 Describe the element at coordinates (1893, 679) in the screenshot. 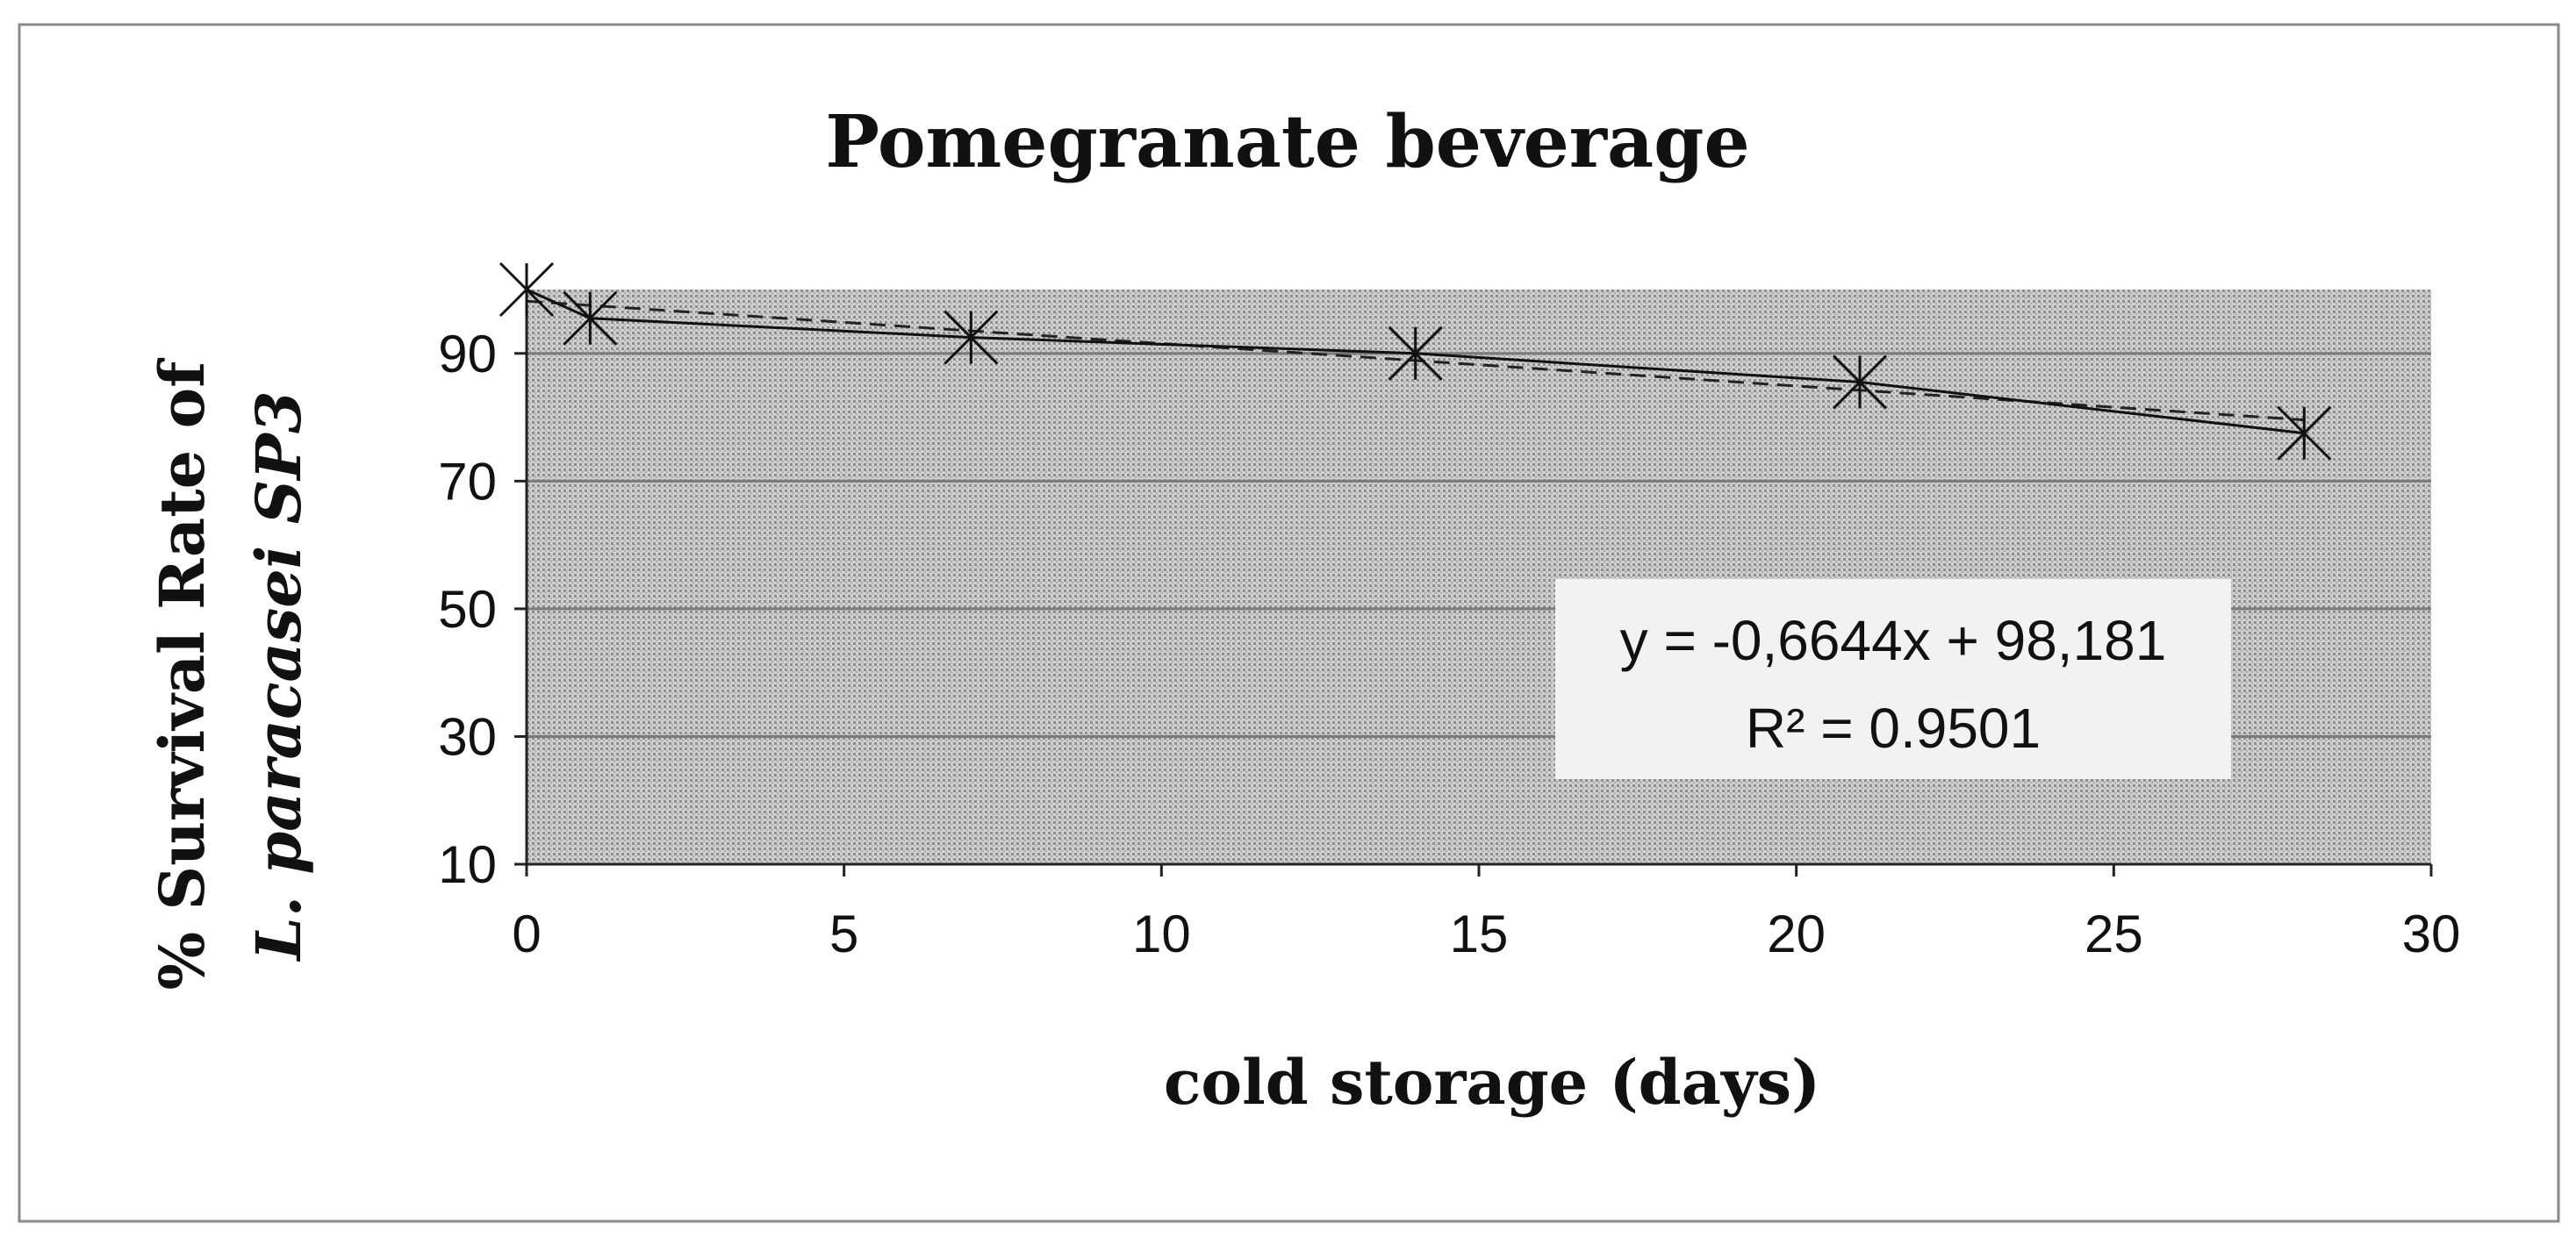

I see `equation-box` at that location.